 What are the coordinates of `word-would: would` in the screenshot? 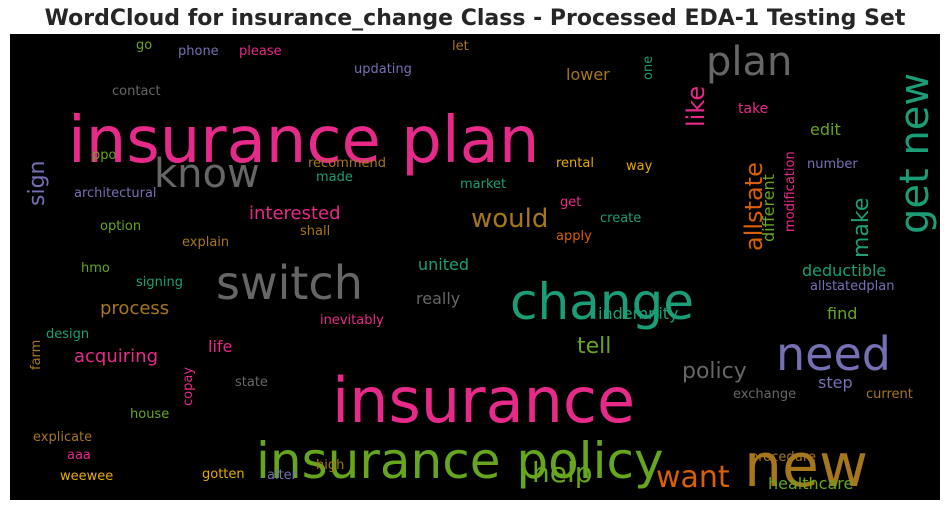 It's located at (509, 219).